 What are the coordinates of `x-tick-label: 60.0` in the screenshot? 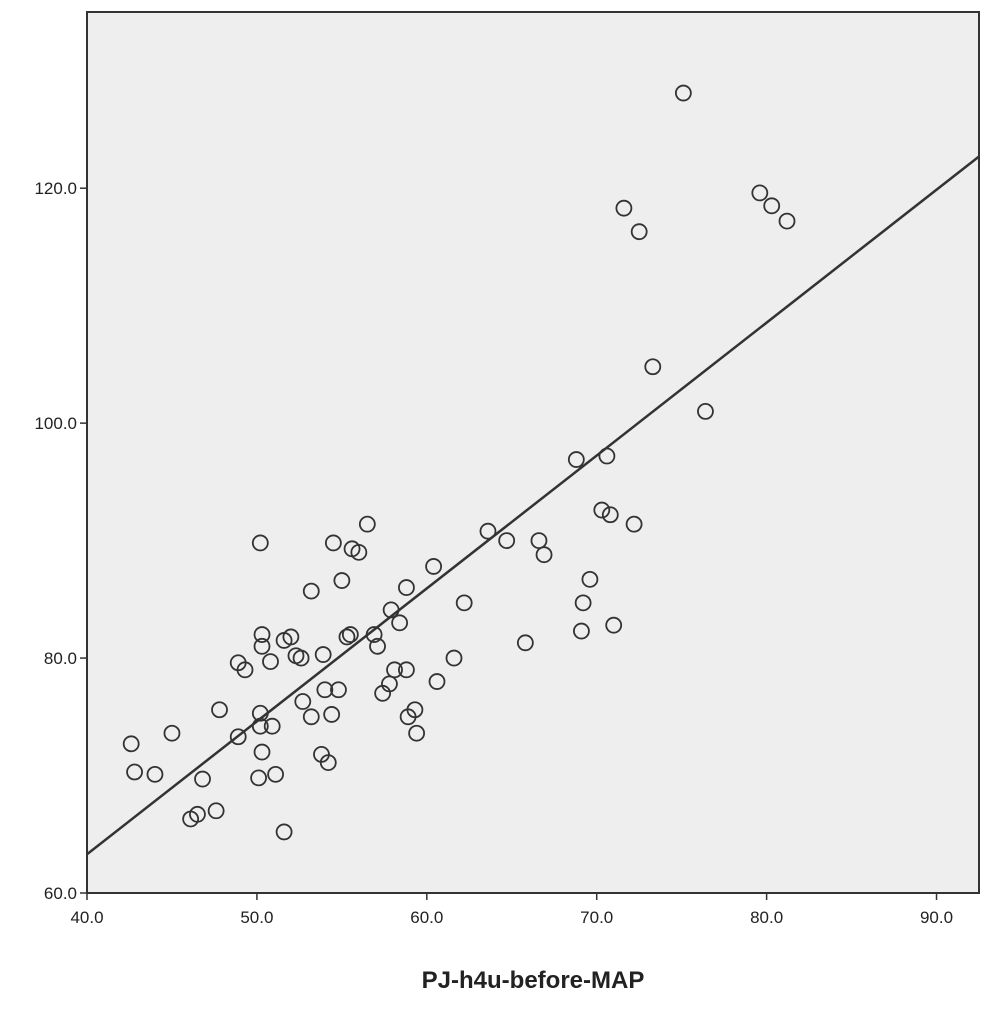 It's located at (426, 917).